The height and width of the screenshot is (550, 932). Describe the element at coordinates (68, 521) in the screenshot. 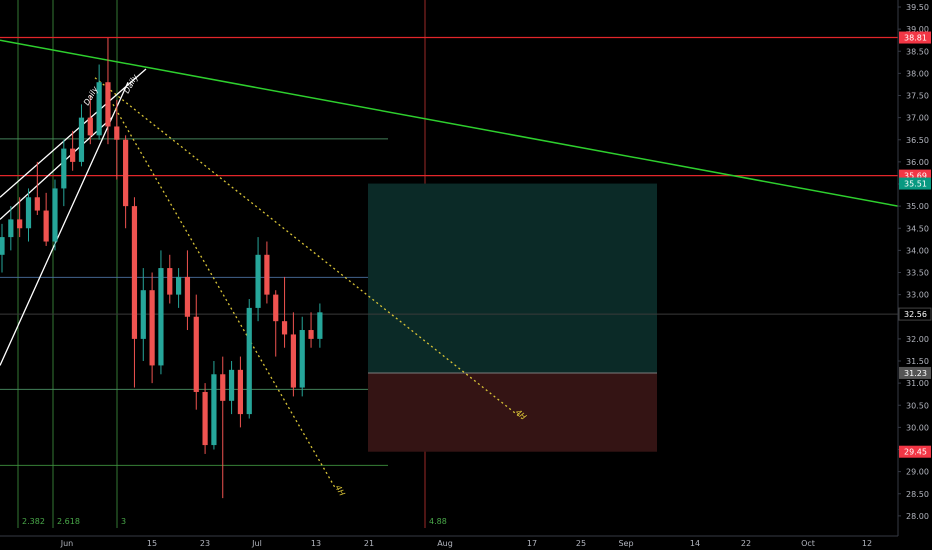

I see `fib-label: 2.618` at that location.